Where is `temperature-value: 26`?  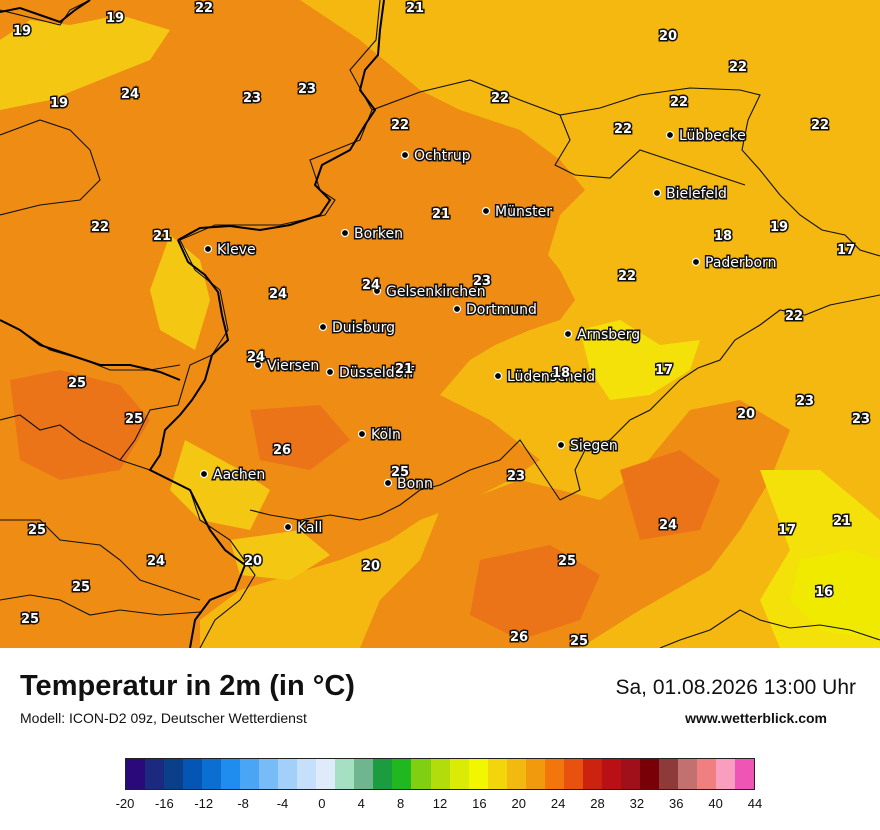 temperature-value: 26 is located at coordinates (282, 450).